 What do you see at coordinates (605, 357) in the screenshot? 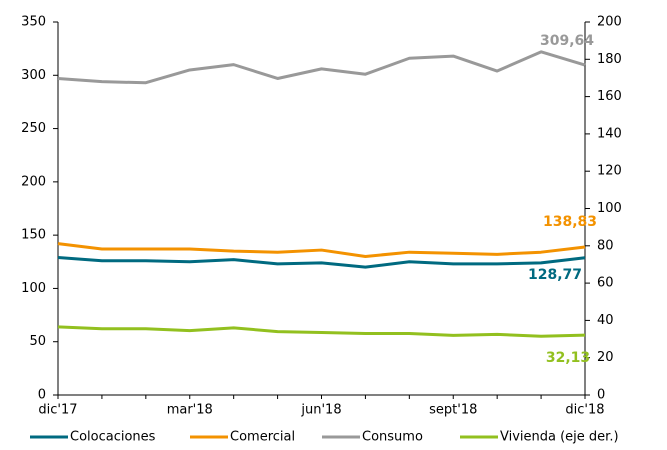
I see `y2-tick-label: 20` at bounding box center [605, 357].